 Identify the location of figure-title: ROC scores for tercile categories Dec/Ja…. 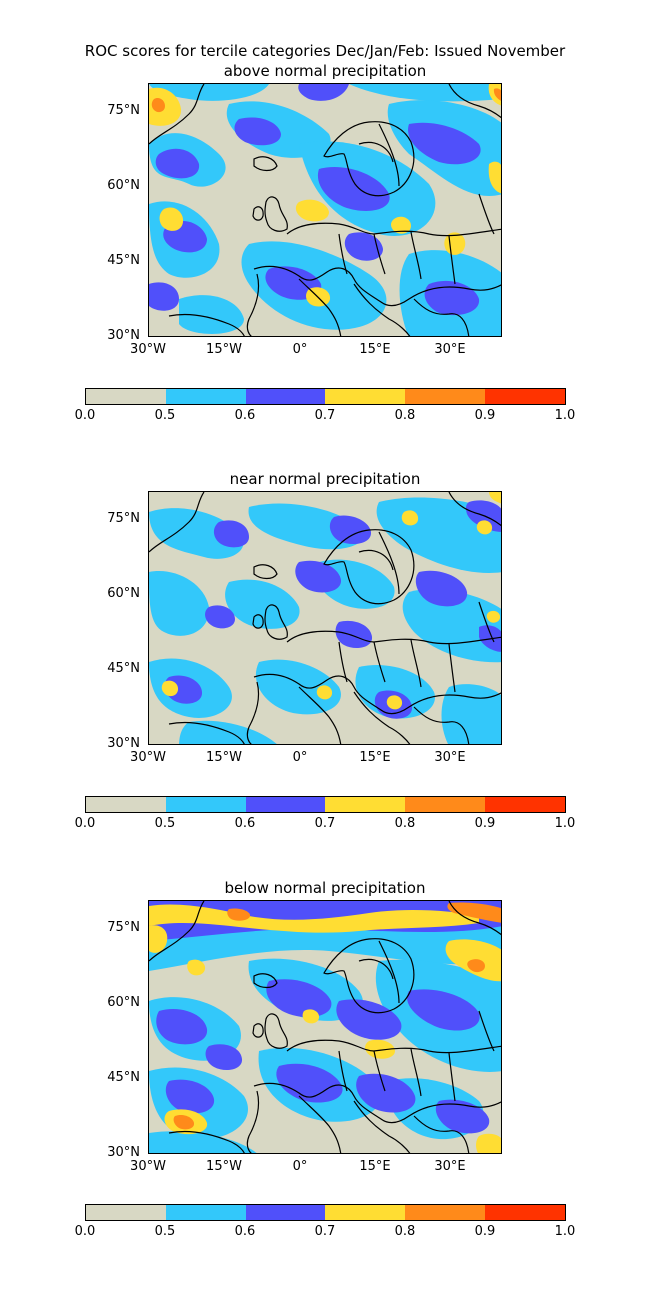
(325, 51).